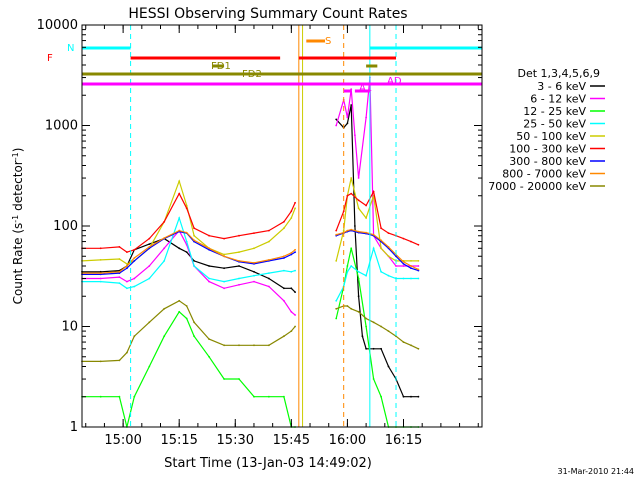 The width and height of the screenshot is (640, 485). I want to click on y-tick-label: 100, so click(65, 226).